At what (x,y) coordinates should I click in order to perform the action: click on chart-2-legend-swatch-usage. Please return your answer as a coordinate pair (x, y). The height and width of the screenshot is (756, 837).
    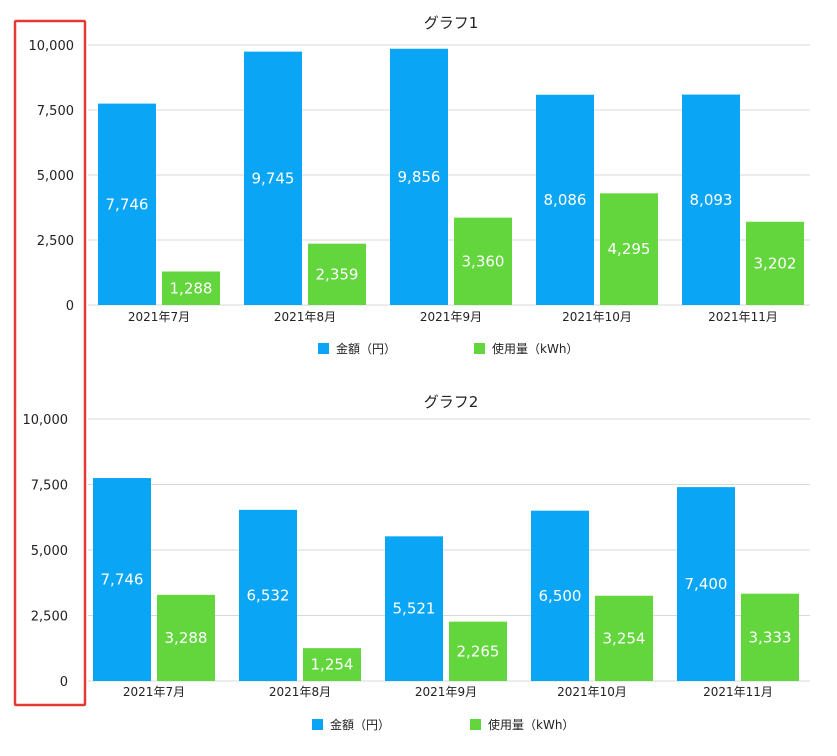
    Looking at the image, I should click on (475, 724).